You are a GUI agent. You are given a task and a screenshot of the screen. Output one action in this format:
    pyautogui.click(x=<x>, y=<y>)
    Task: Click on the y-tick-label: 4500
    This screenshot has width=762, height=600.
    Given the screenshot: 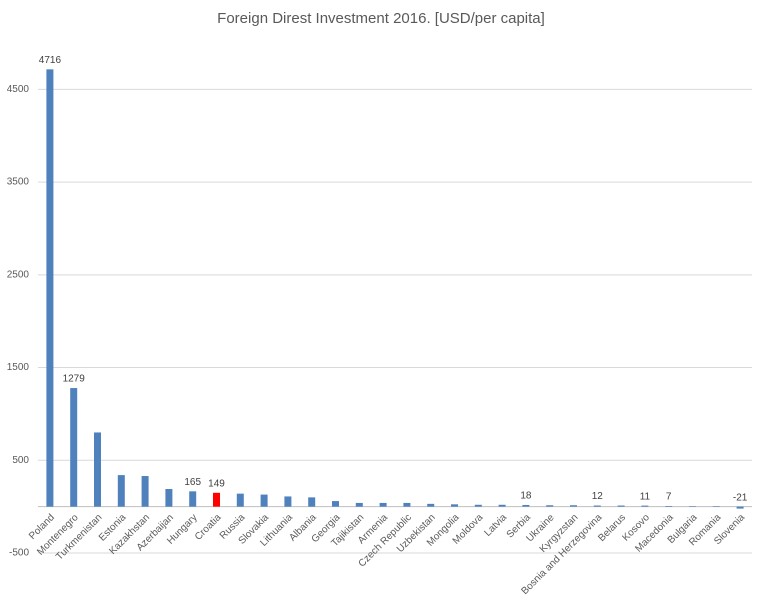 What is the action you would take?
    pyautogui.click(x=18, y=89)
    